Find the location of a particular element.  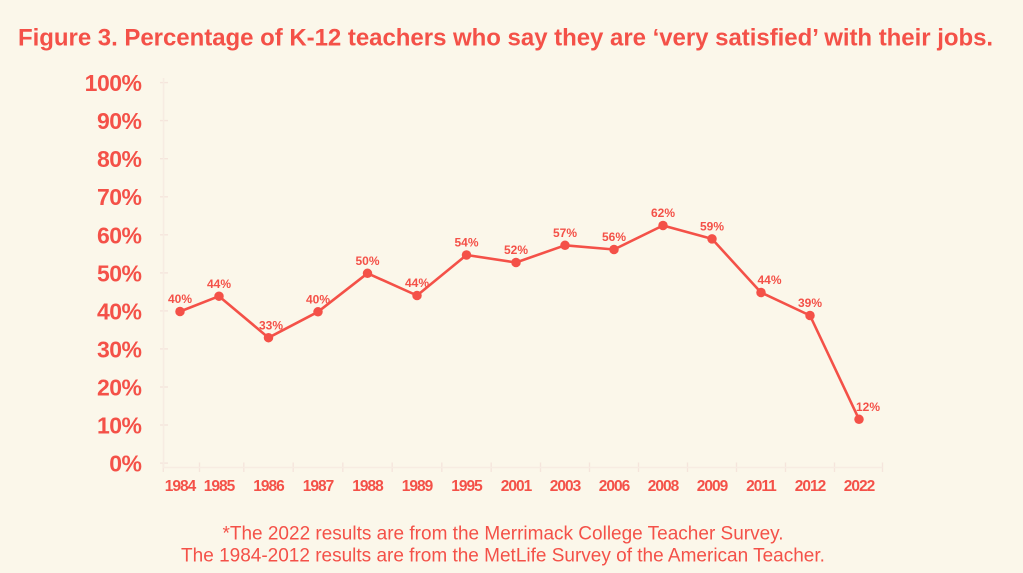

svg-text: 52% is located at coordinates (516, 250).